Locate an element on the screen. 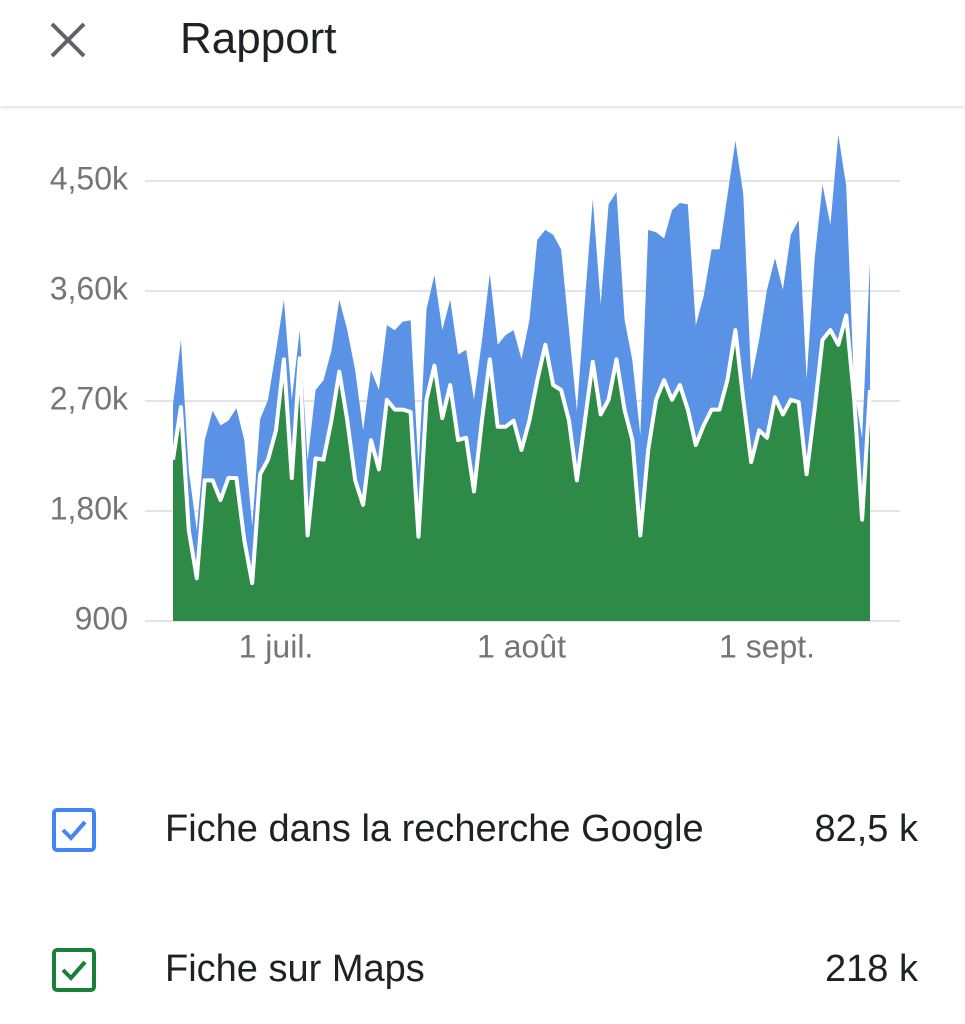 Image resolution: width=965 pixels, height=1024 pixels. y-tick-label: 900 is located at coordinates (101, 618).